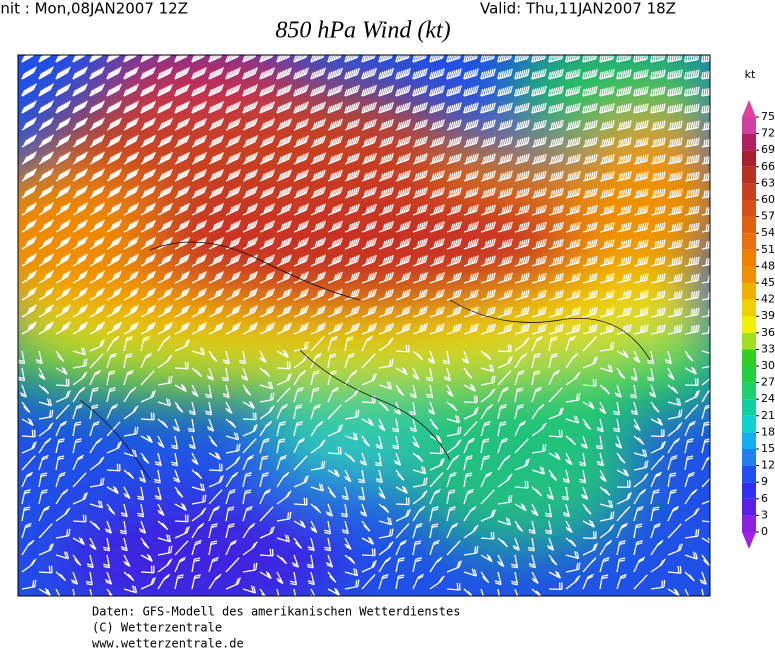 The height and width of the screenshot is (648, 775). I want to click on map-title: 850 hPa Wind (kt), so click(362, 31).